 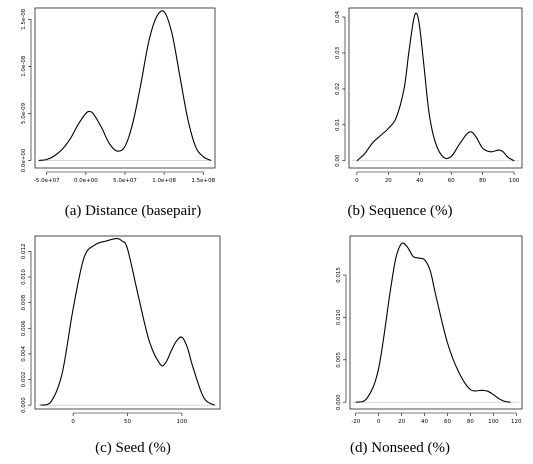 What do you see at coordinates (447, 422) in the screenshot?
I see `chart-d-x-tick-label: 60` at bounding box center [447, 422].